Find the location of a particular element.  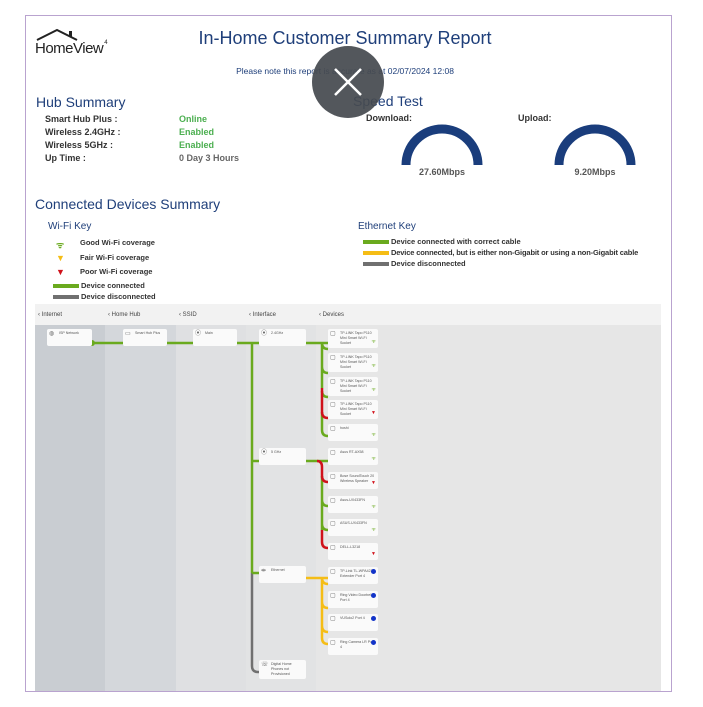

isp-network-card: ◍ ISP Network is located at coordinates (69, 337).